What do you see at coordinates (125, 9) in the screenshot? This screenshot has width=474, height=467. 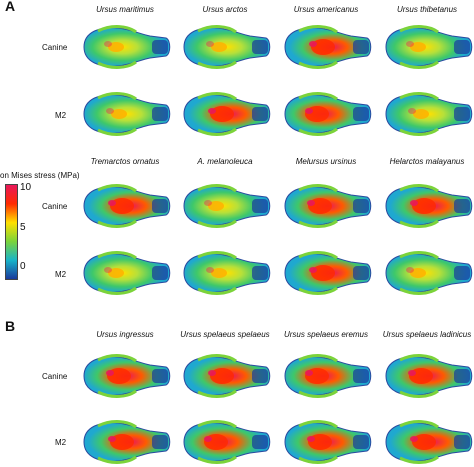 I see `species-label: Ursus maritimus` at bounding box center [125, 9].